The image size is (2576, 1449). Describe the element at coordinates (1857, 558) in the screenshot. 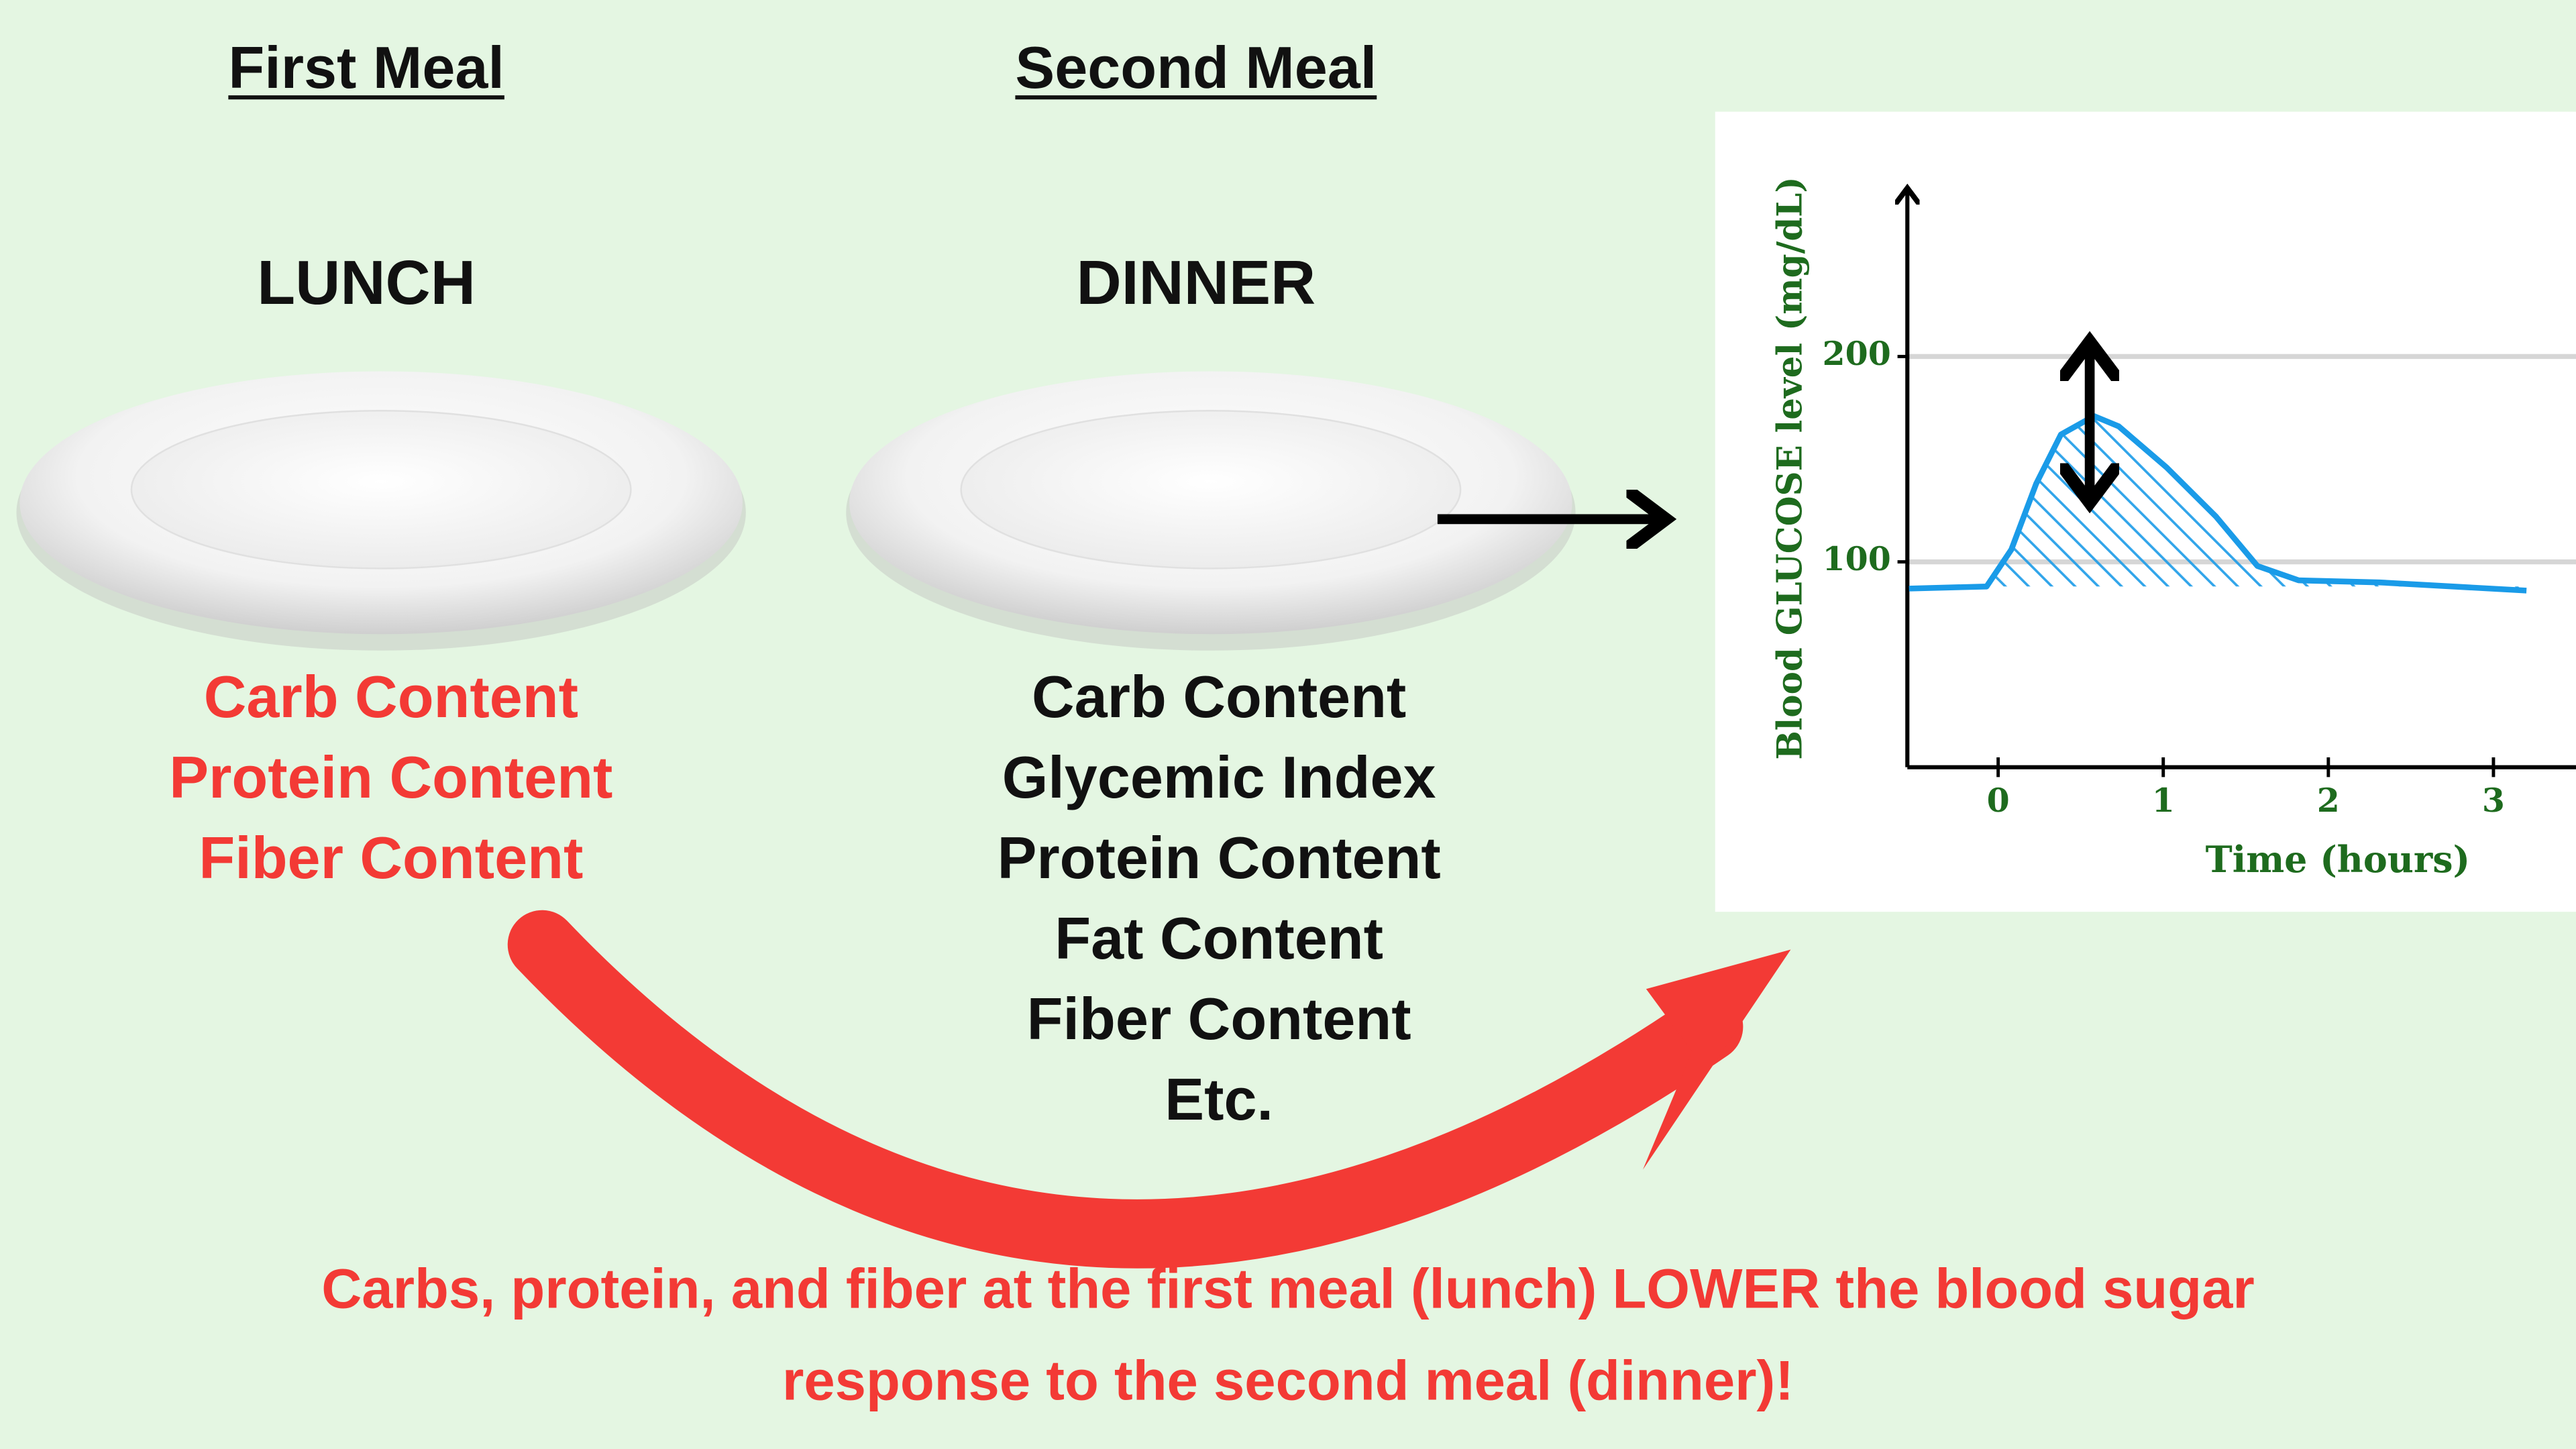

I see `y-tick-label: 100` at that location.